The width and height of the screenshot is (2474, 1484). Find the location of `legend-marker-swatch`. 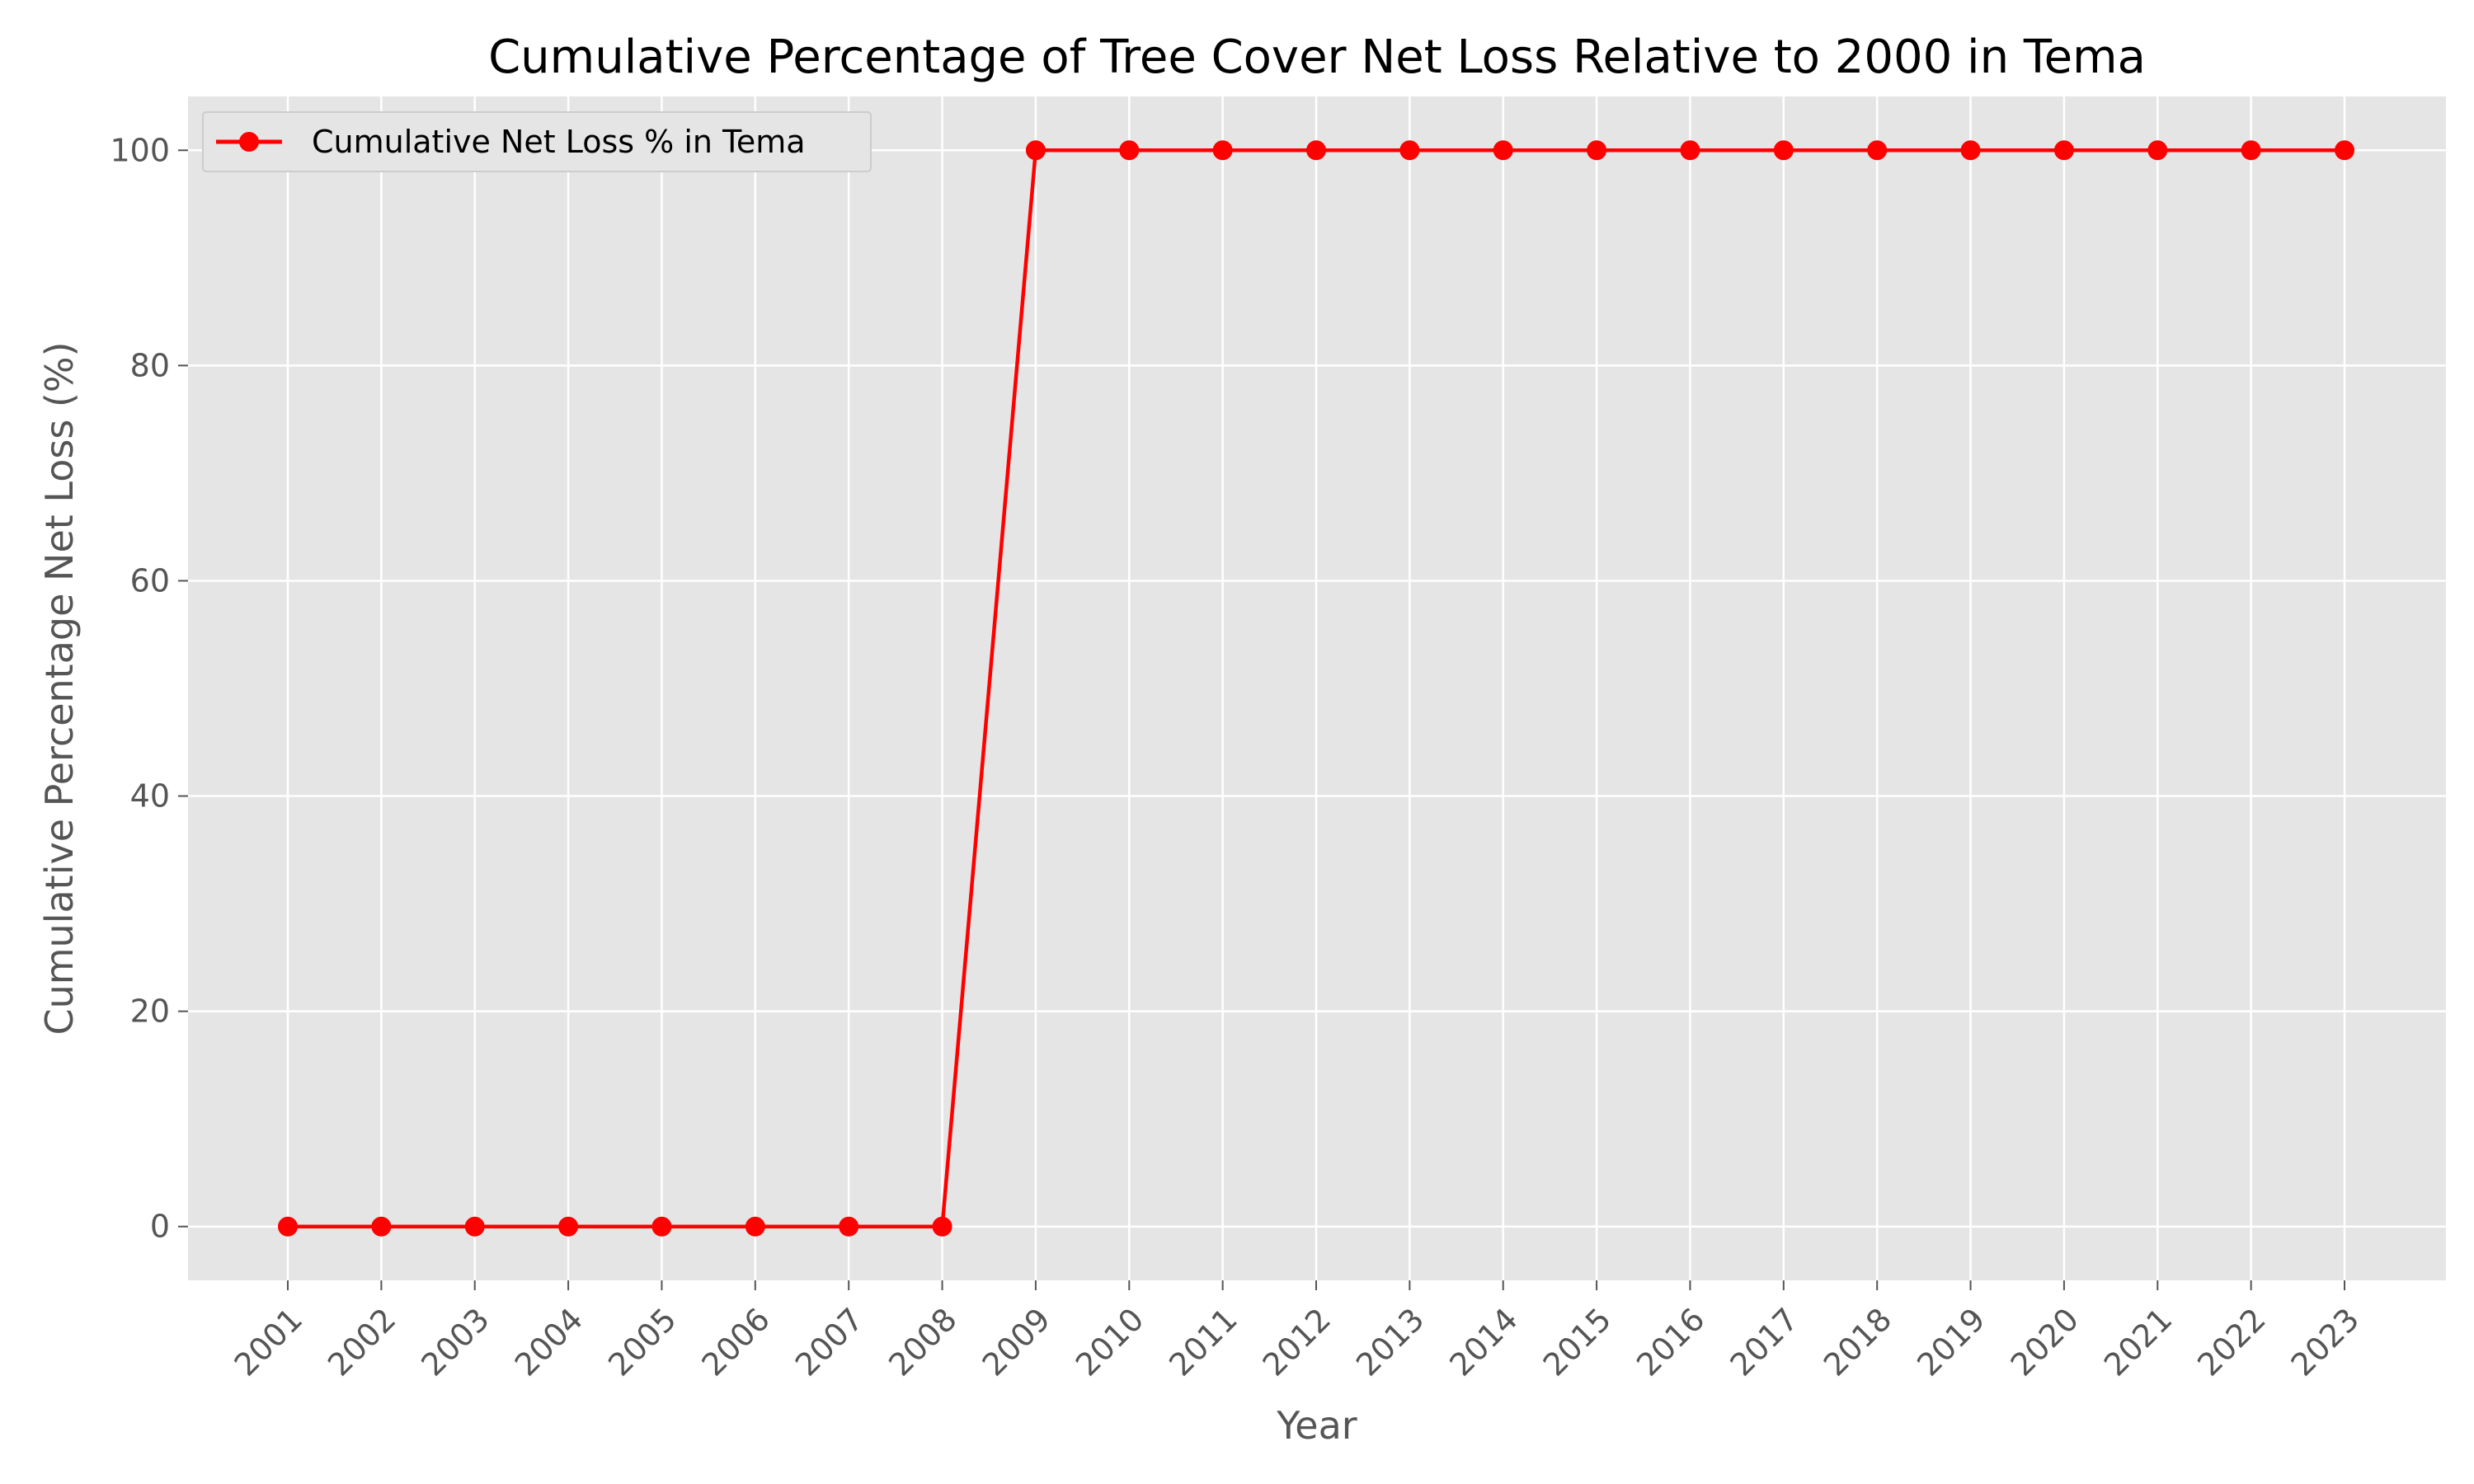

legend-marker-swatch is located at coordinates (249, 142).